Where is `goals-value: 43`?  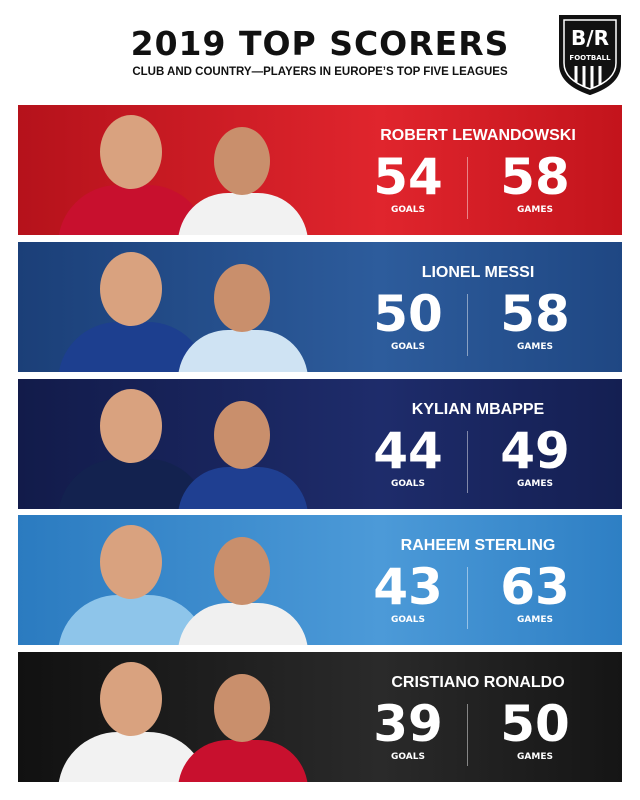
goals-value: 43 is located at coordinates (408, 587).